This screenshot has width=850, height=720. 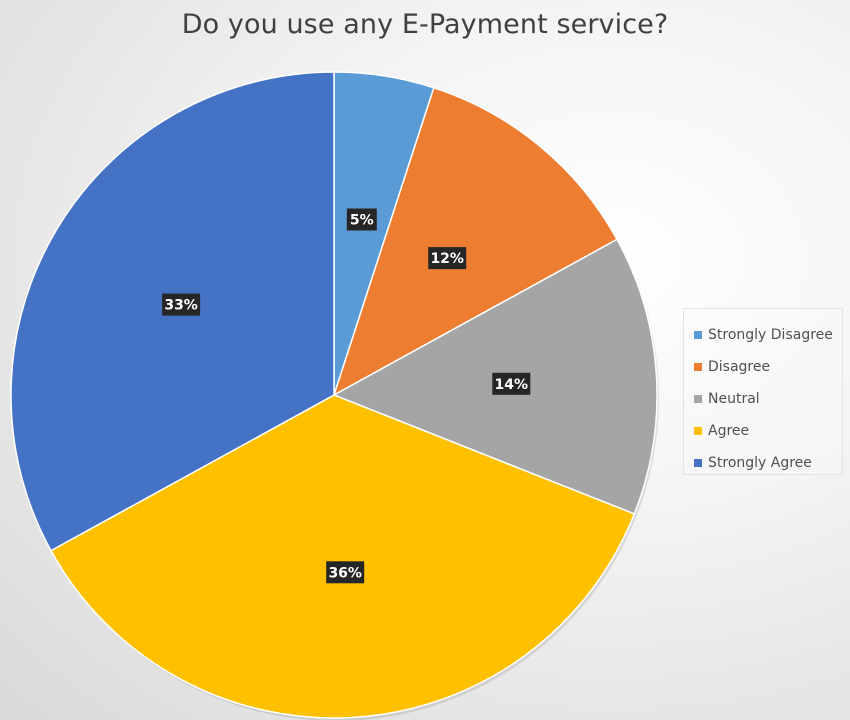 I want to click on data-label-text: 36%, so click(x=345, y=573).